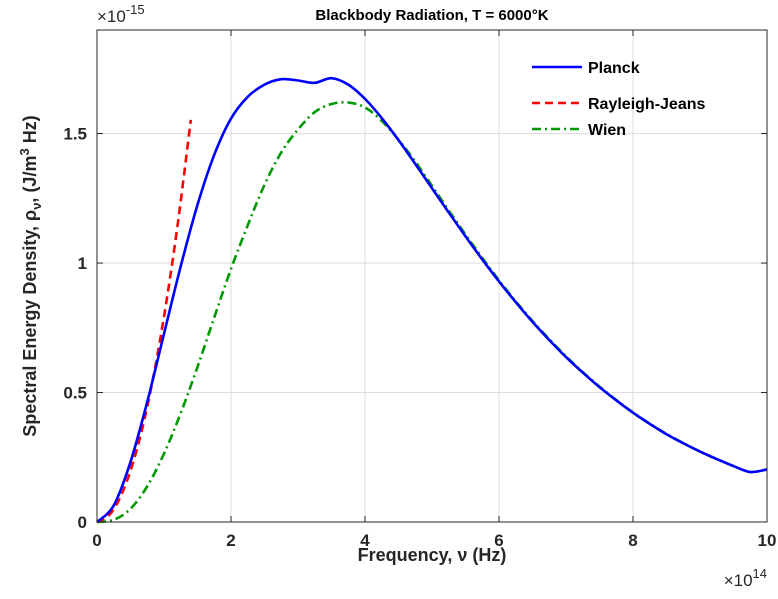 The image size is (778, 599). What do you see at coordinates (431, 15) in the screenshot?
I see `chart-title: Blackbody Radiation, T = 6000°K` at bounding box center [431, 15].